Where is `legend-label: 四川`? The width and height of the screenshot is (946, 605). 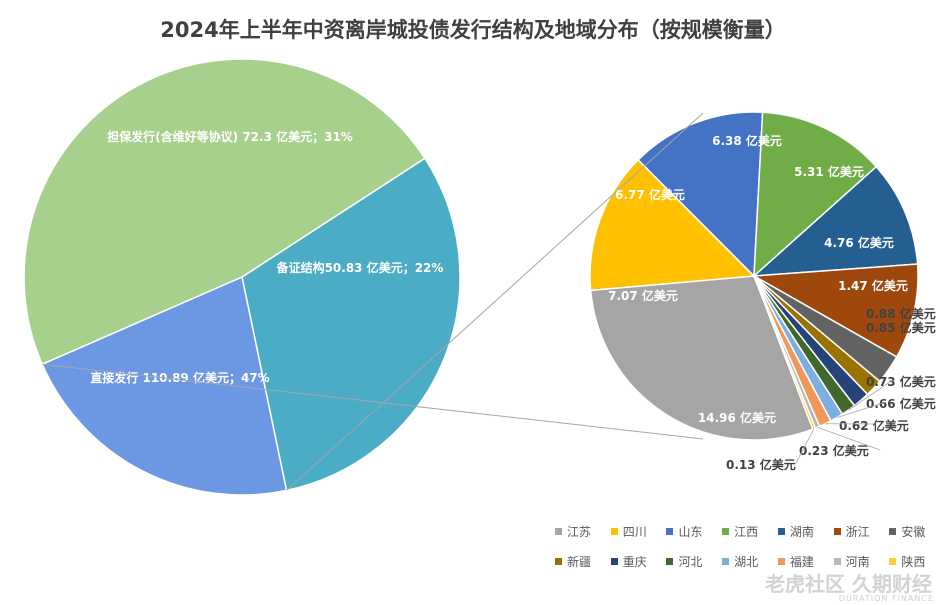
legend-label: 四川 is located at coordinates (634, 531).